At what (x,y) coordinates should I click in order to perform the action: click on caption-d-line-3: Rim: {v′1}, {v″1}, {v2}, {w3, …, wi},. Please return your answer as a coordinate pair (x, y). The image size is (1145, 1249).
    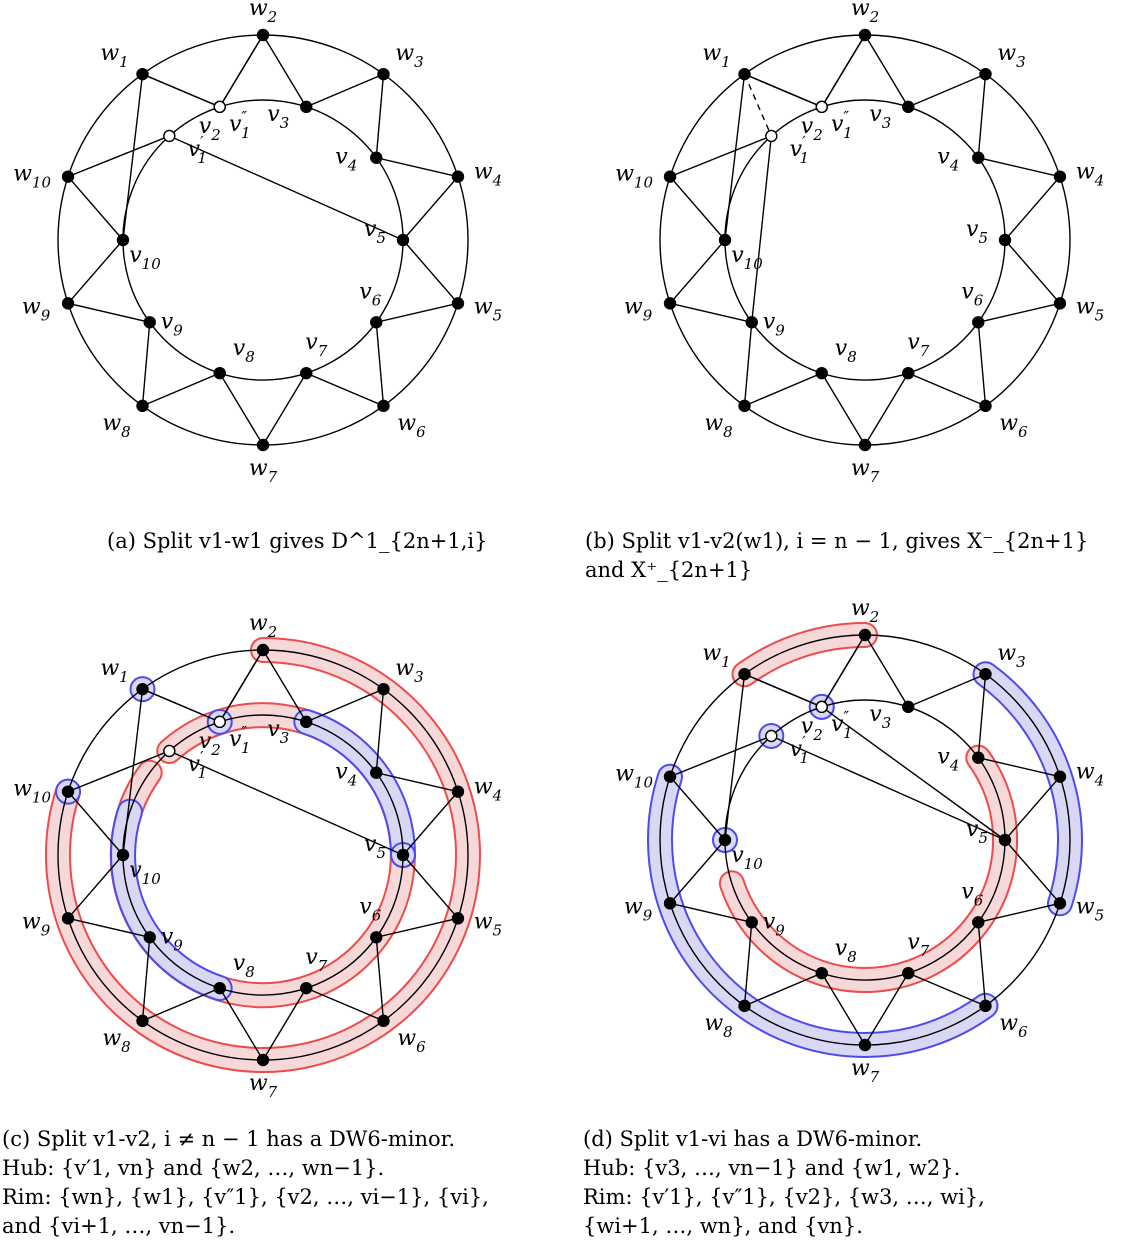
    Looking at the image, I should click on (784, 1197).